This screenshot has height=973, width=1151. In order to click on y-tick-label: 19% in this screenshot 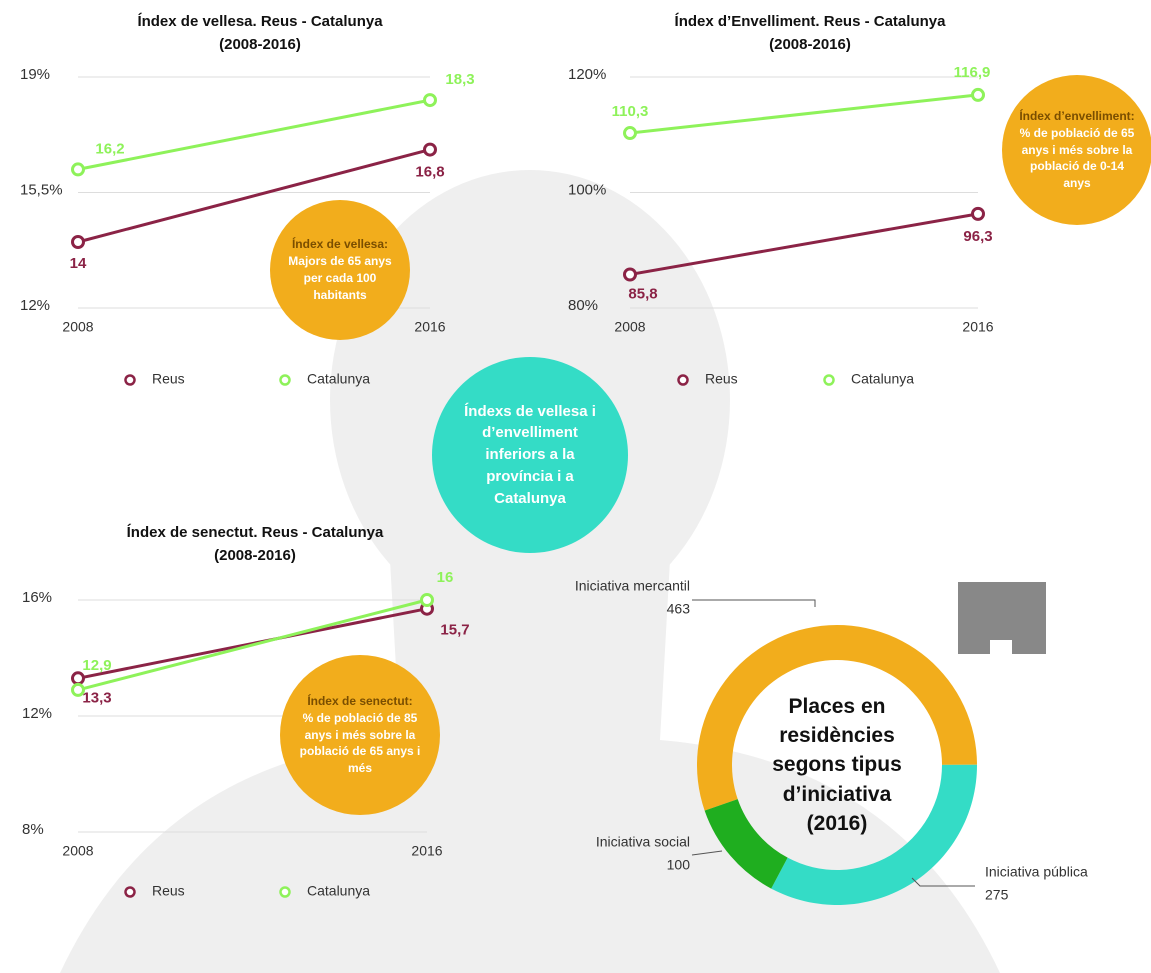, I will do `click(35, 74)`.